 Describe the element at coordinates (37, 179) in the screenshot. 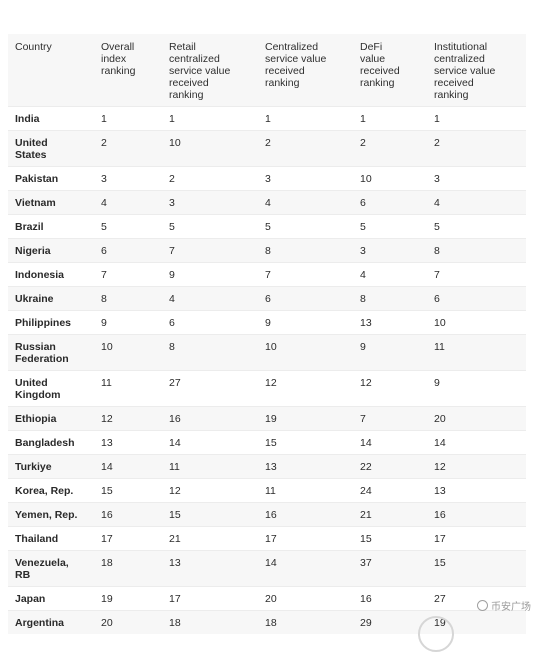

I see `country-name-line: Pakistan` at that location.